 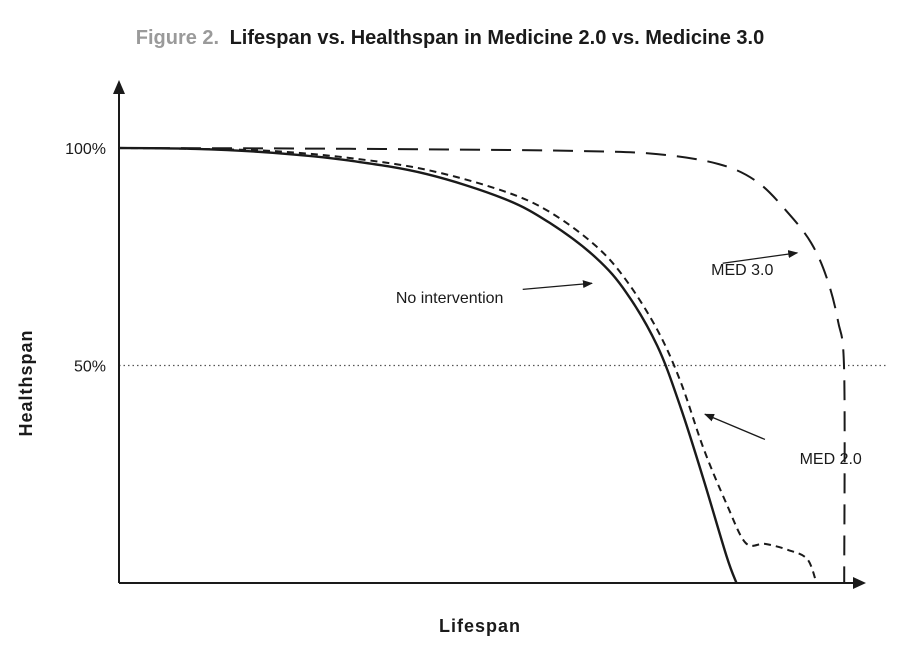 I want to click on annotation-label-med-2-0: MED 2.0, so click(x=831, y=459).